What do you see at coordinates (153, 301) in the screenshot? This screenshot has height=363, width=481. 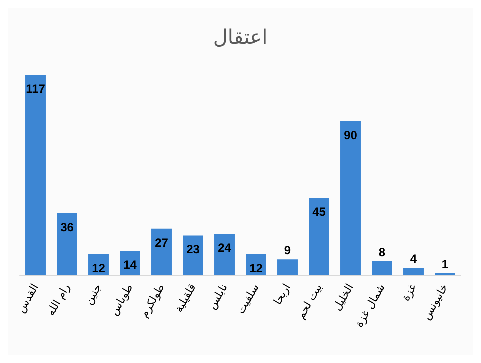 I see `x-tick-label: طولكرم` at bounding box center [153, 301].